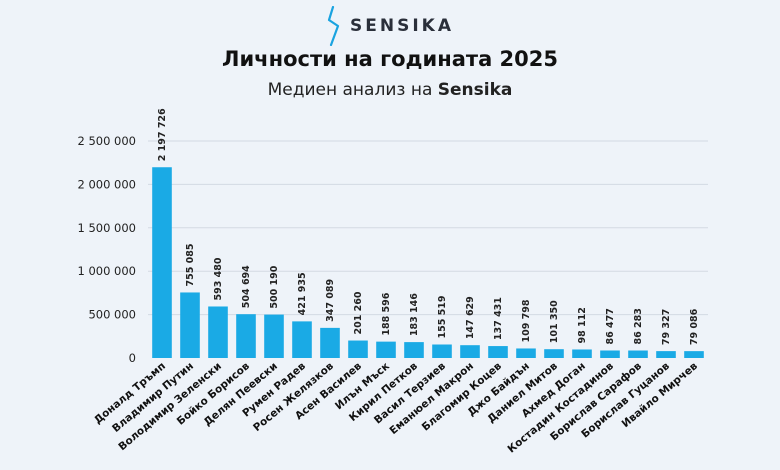  What do you see at coordinates (442, 317) in the screenshot?
I see `data-label: 155 519` at bounding box center [442, 317].